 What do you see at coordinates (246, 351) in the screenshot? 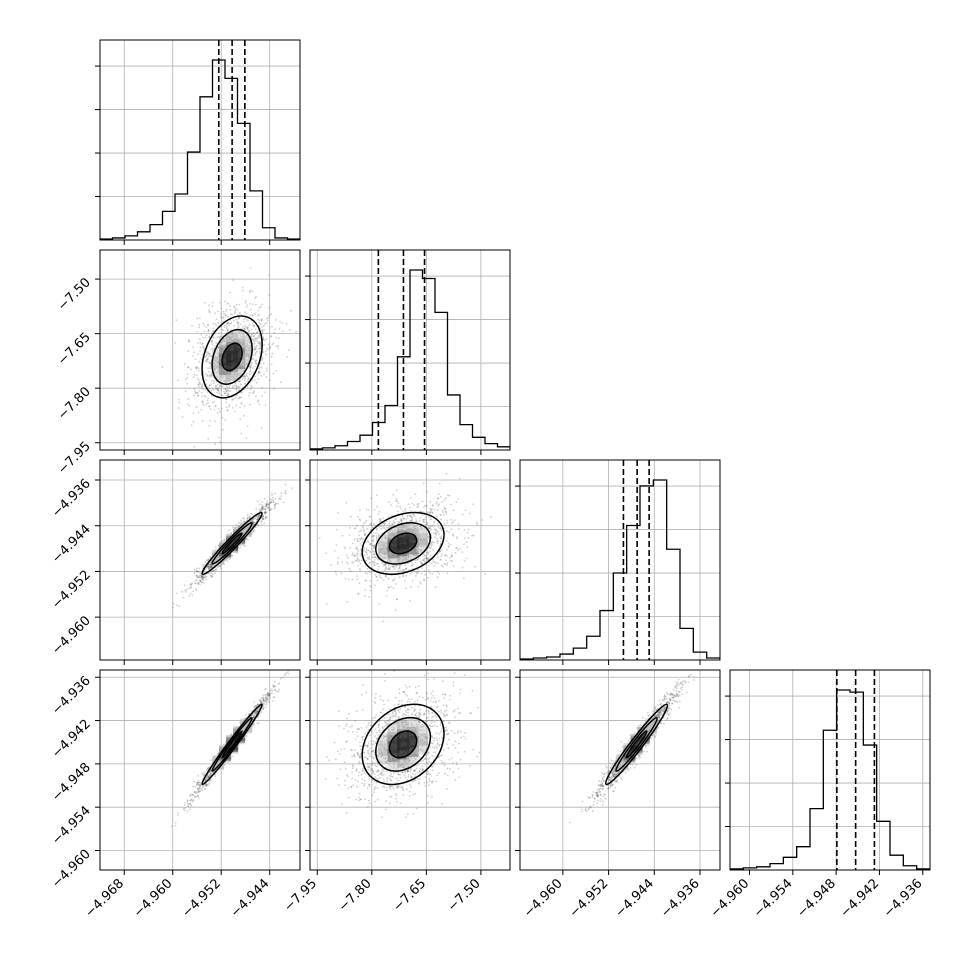
I see `density-cell` at bounding box center [246, 351].